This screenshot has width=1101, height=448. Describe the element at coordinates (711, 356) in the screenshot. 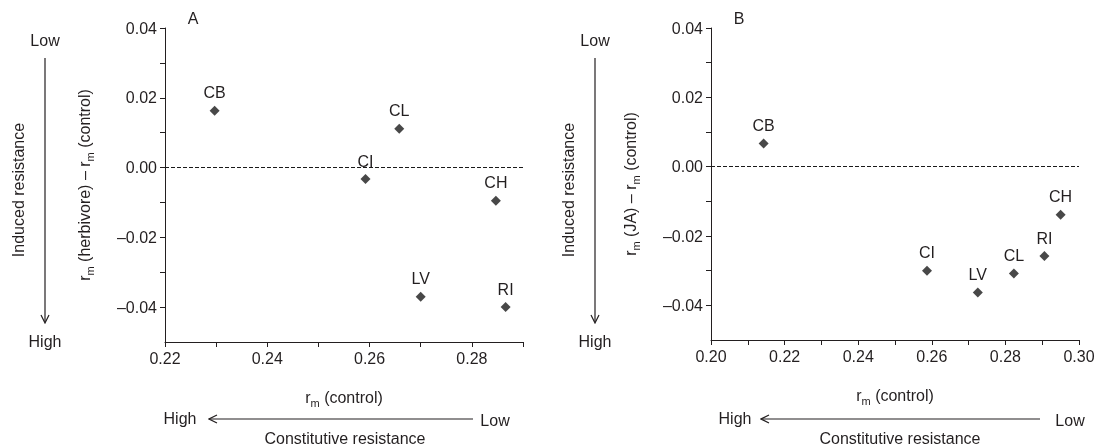

I see `x-tick-label: 0.20` at that location.